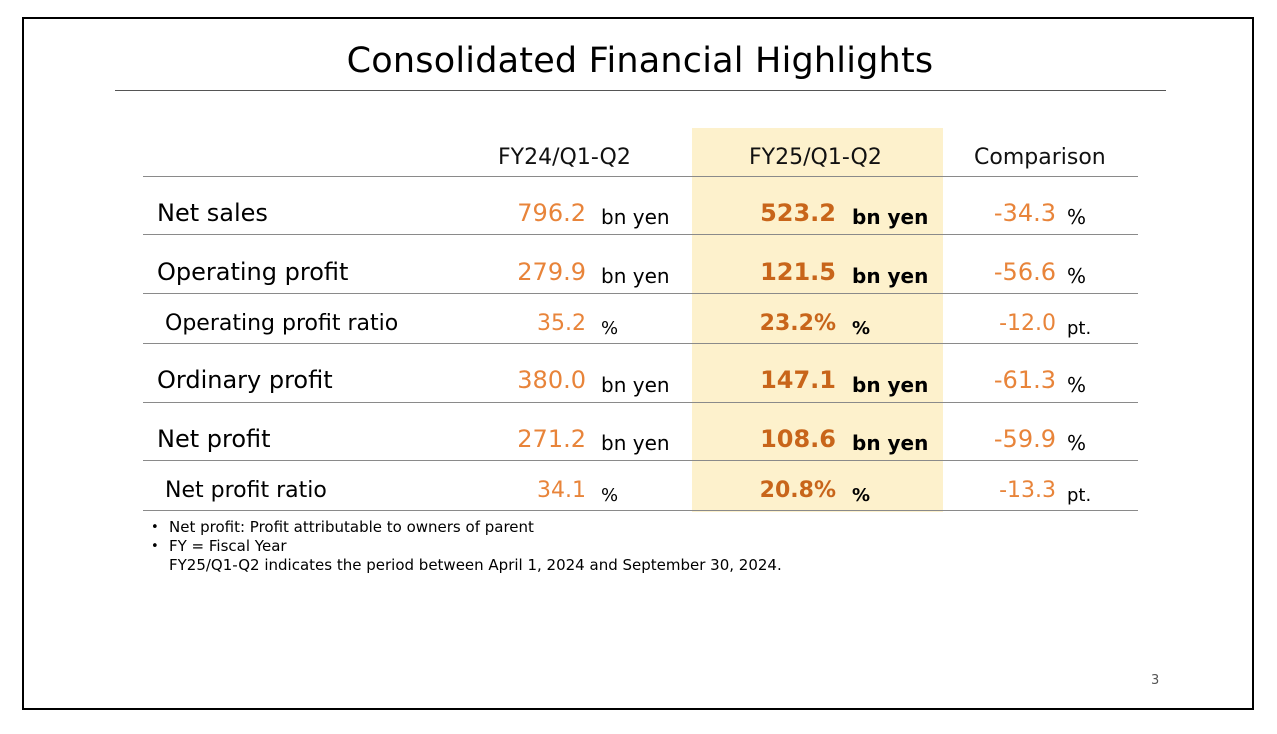 The image size is (1277, 734). What do you see at coordinates (551, 380) in the screenshot?
I see `fy24-value: 380.0` at bounding box center [551, 380].